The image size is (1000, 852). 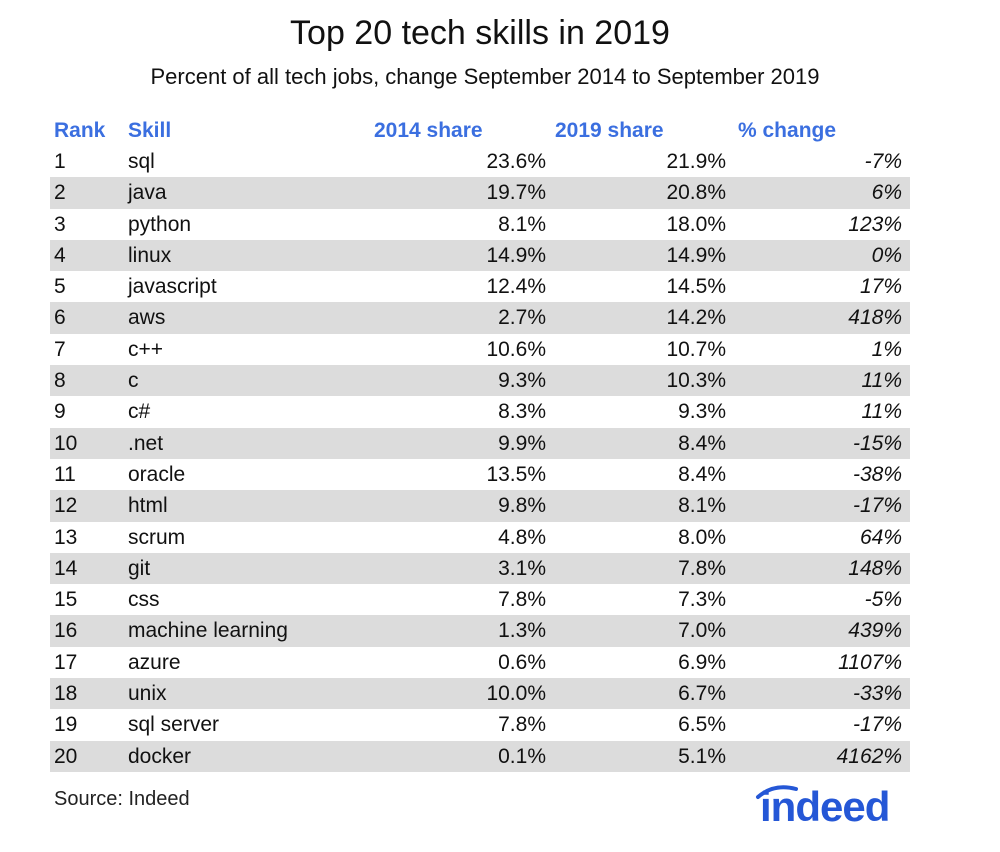 What do you see at coordinates (480, 318) in the screenshot?
I see `table-row: 6 aws 2.7% 14.2% 418%` at bounding box center [480, 318].